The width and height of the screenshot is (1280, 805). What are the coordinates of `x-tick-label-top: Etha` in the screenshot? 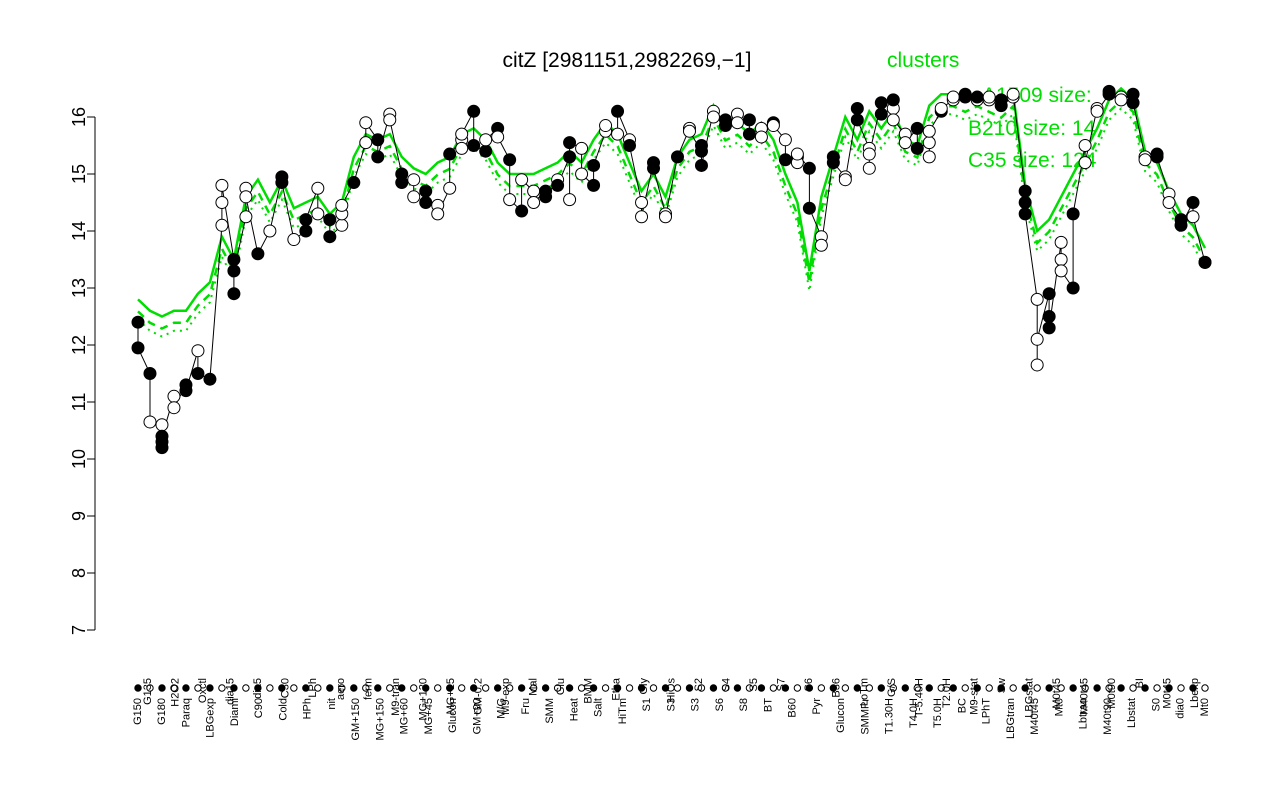 It's located at (616, 689).